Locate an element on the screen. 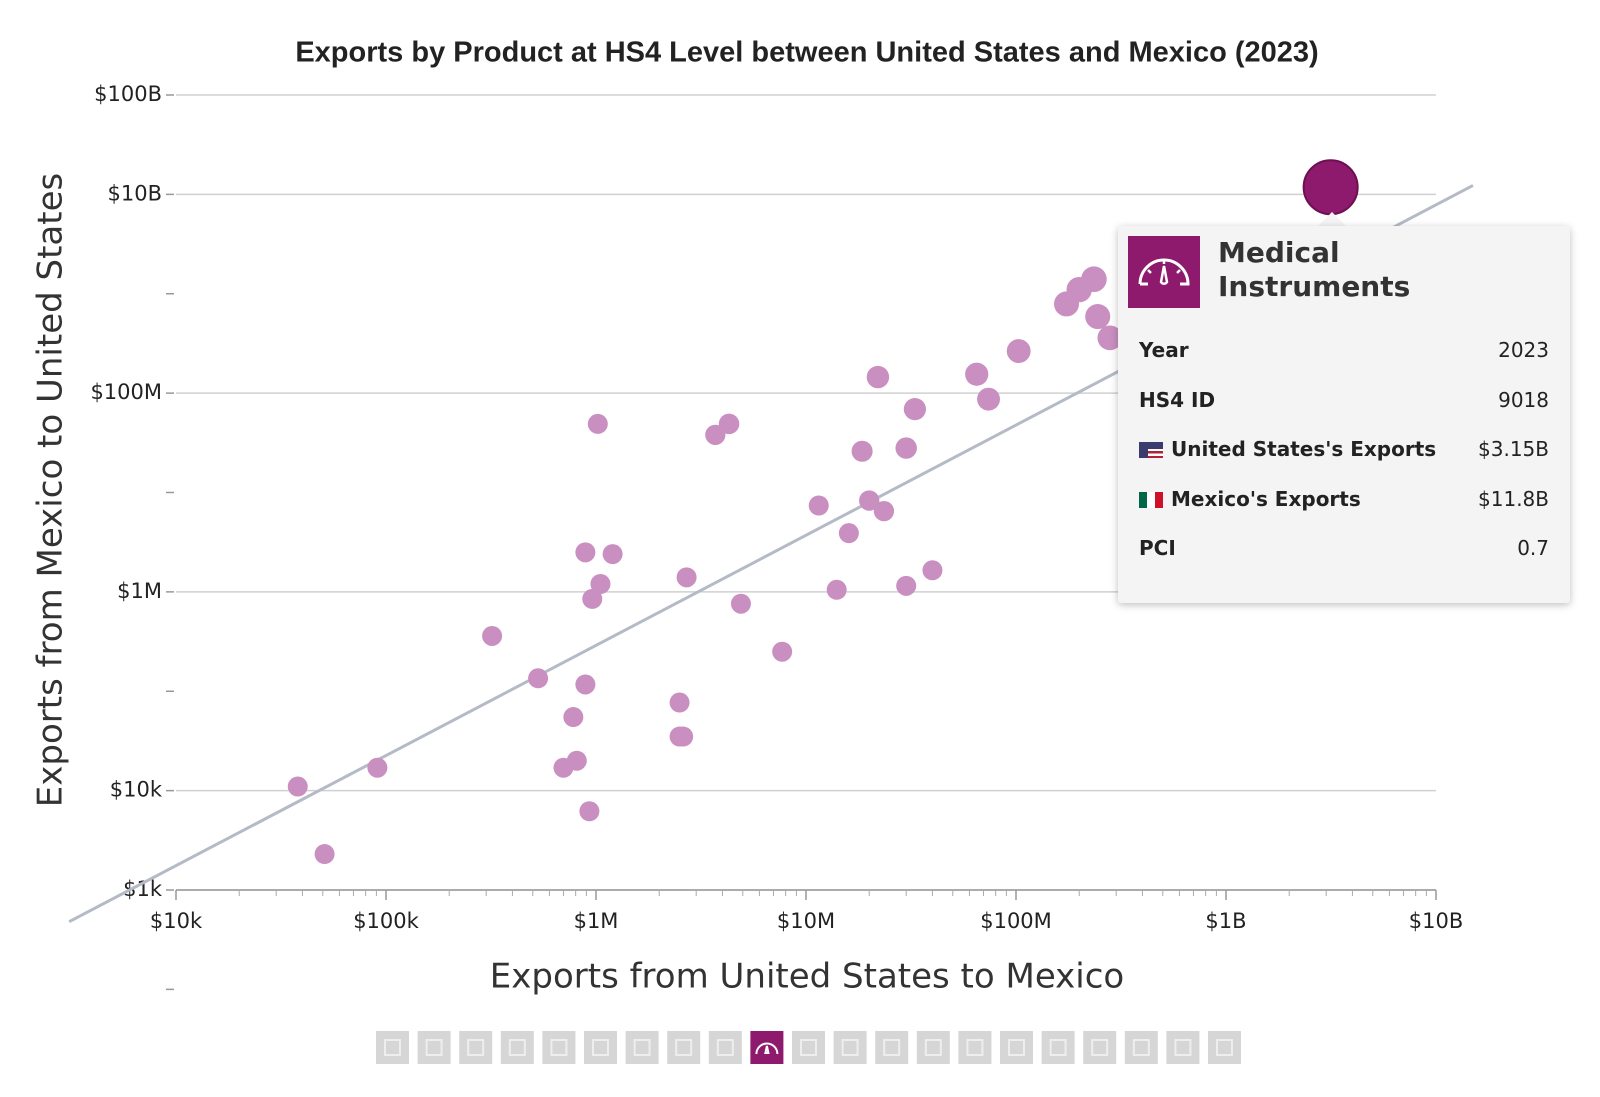 The width and height of the screenshot is (1600, 1097). tooltip-pointer is located at coordinates (1332, 219).